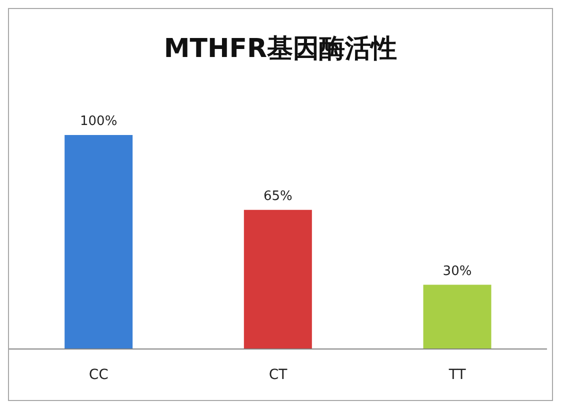 This screenshot has height=409, width=561. Describe the element at coordinates (457, 271) in the screenshot. I see `data-label: 30%` at that location.